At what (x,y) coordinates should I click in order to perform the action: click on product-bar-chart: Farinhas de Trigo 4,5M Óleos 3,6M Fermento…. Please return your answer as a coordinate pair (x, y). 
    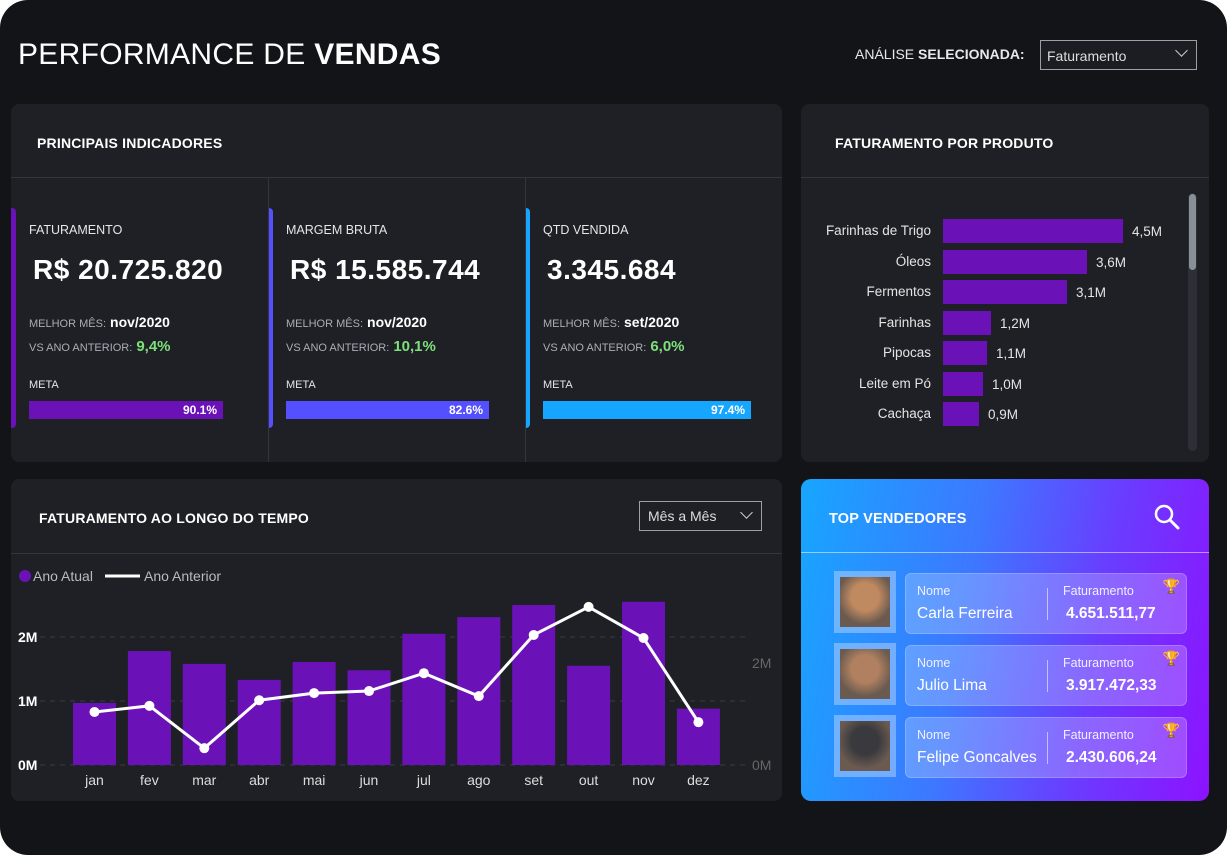
    Looking at the image, I should click on (991, 329).